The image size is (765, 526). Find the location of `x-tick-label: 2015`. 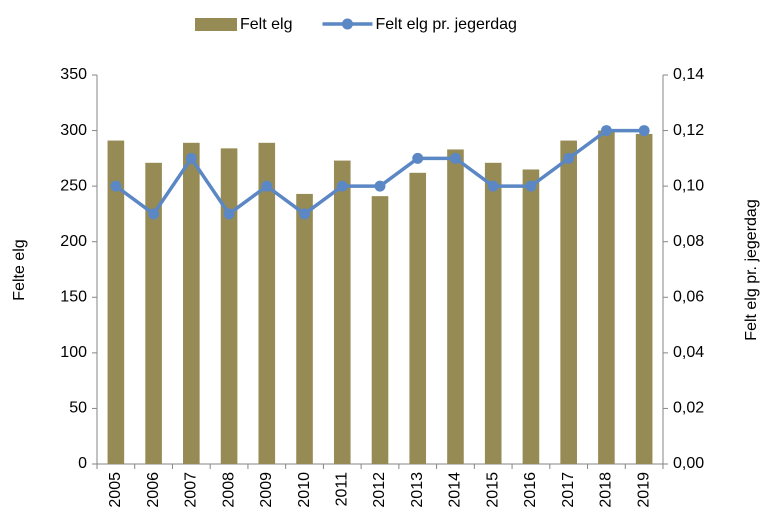

x-tick-label: 2015 is located at coordinates (492, 490).